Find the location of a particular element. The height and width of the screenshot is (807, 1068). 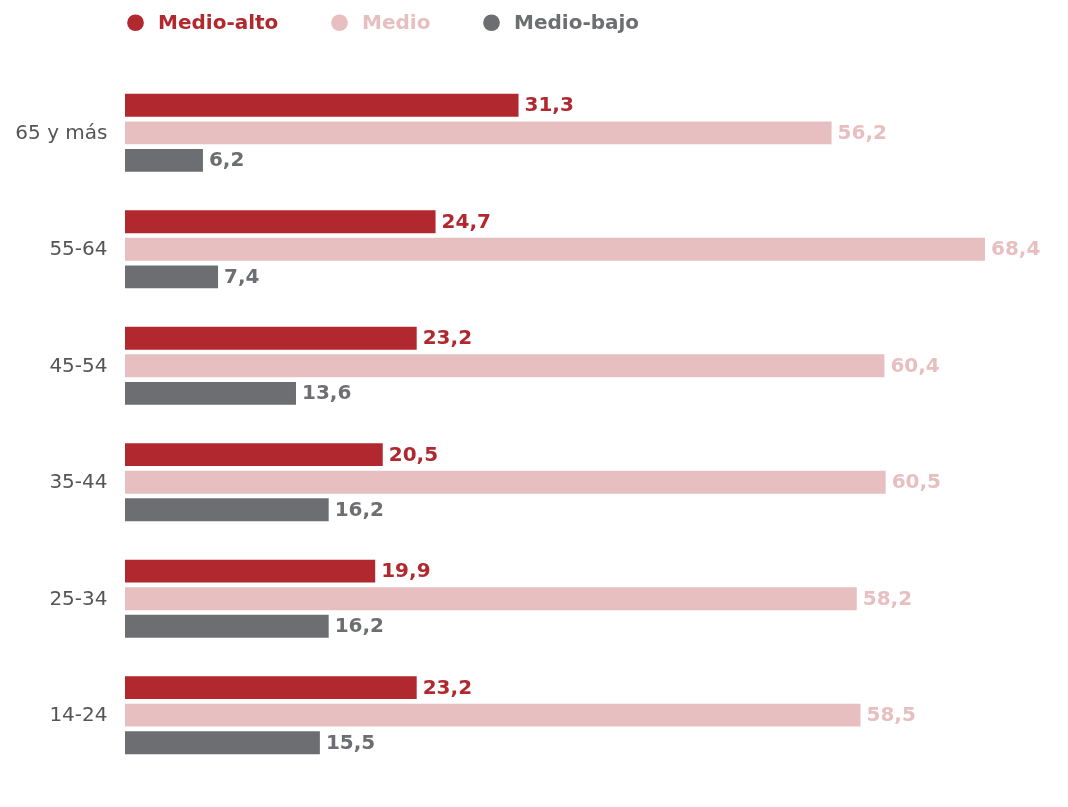

y-tick-label: 25-34 is located at coordinates (78, 597).